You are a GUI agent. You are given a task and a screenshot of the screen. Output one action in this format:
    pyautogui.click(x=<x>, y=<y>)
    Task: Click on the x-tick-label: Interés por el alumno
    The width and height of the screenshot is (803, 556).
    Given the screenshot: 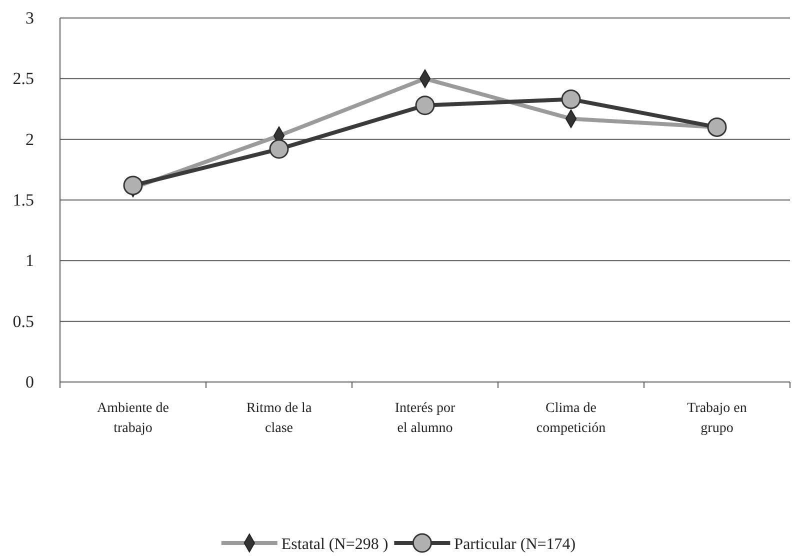 What is the action you would take?
    pyautogui.click(x=425, y=418)
    